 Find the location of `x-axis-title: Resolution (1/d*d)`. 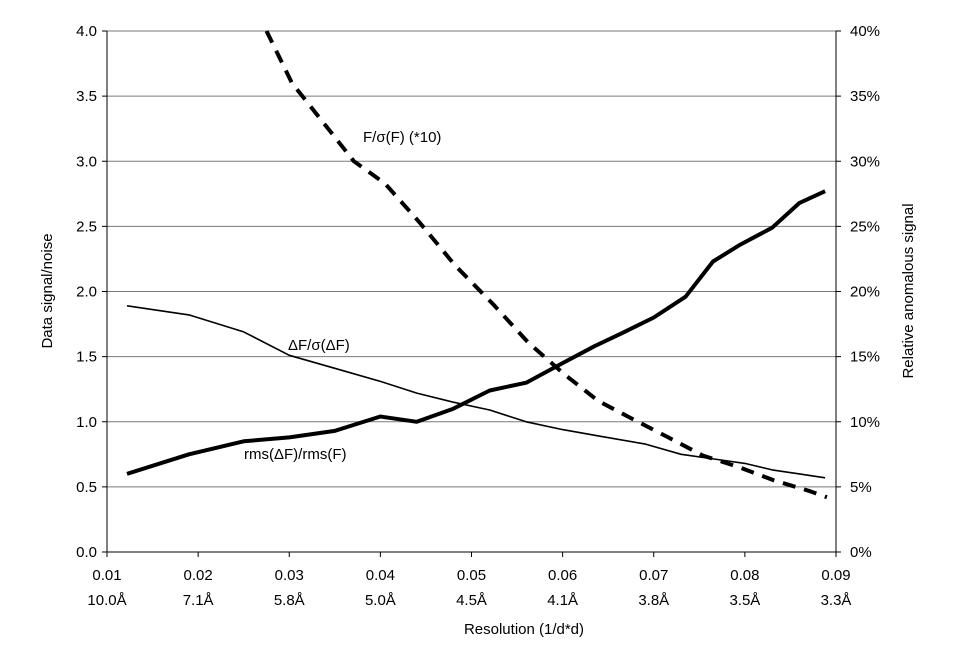

x-axis-title: Resolution (1/d*d) is located at coordinates (524, 629).